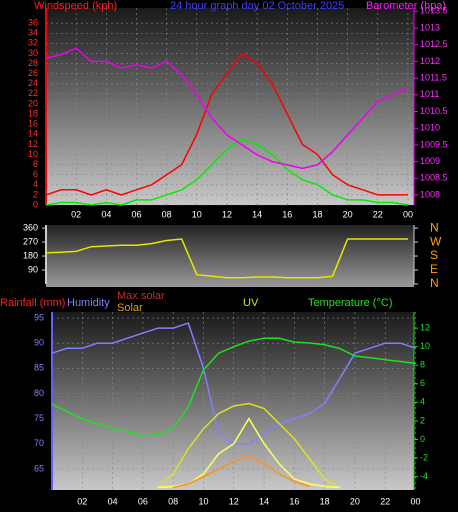 This screenshot has width=458, height=512. What do you see at coordinates (33, 113) in the screenshot?
I see `y-tick-label: 18` at bounding box center [33, 113].